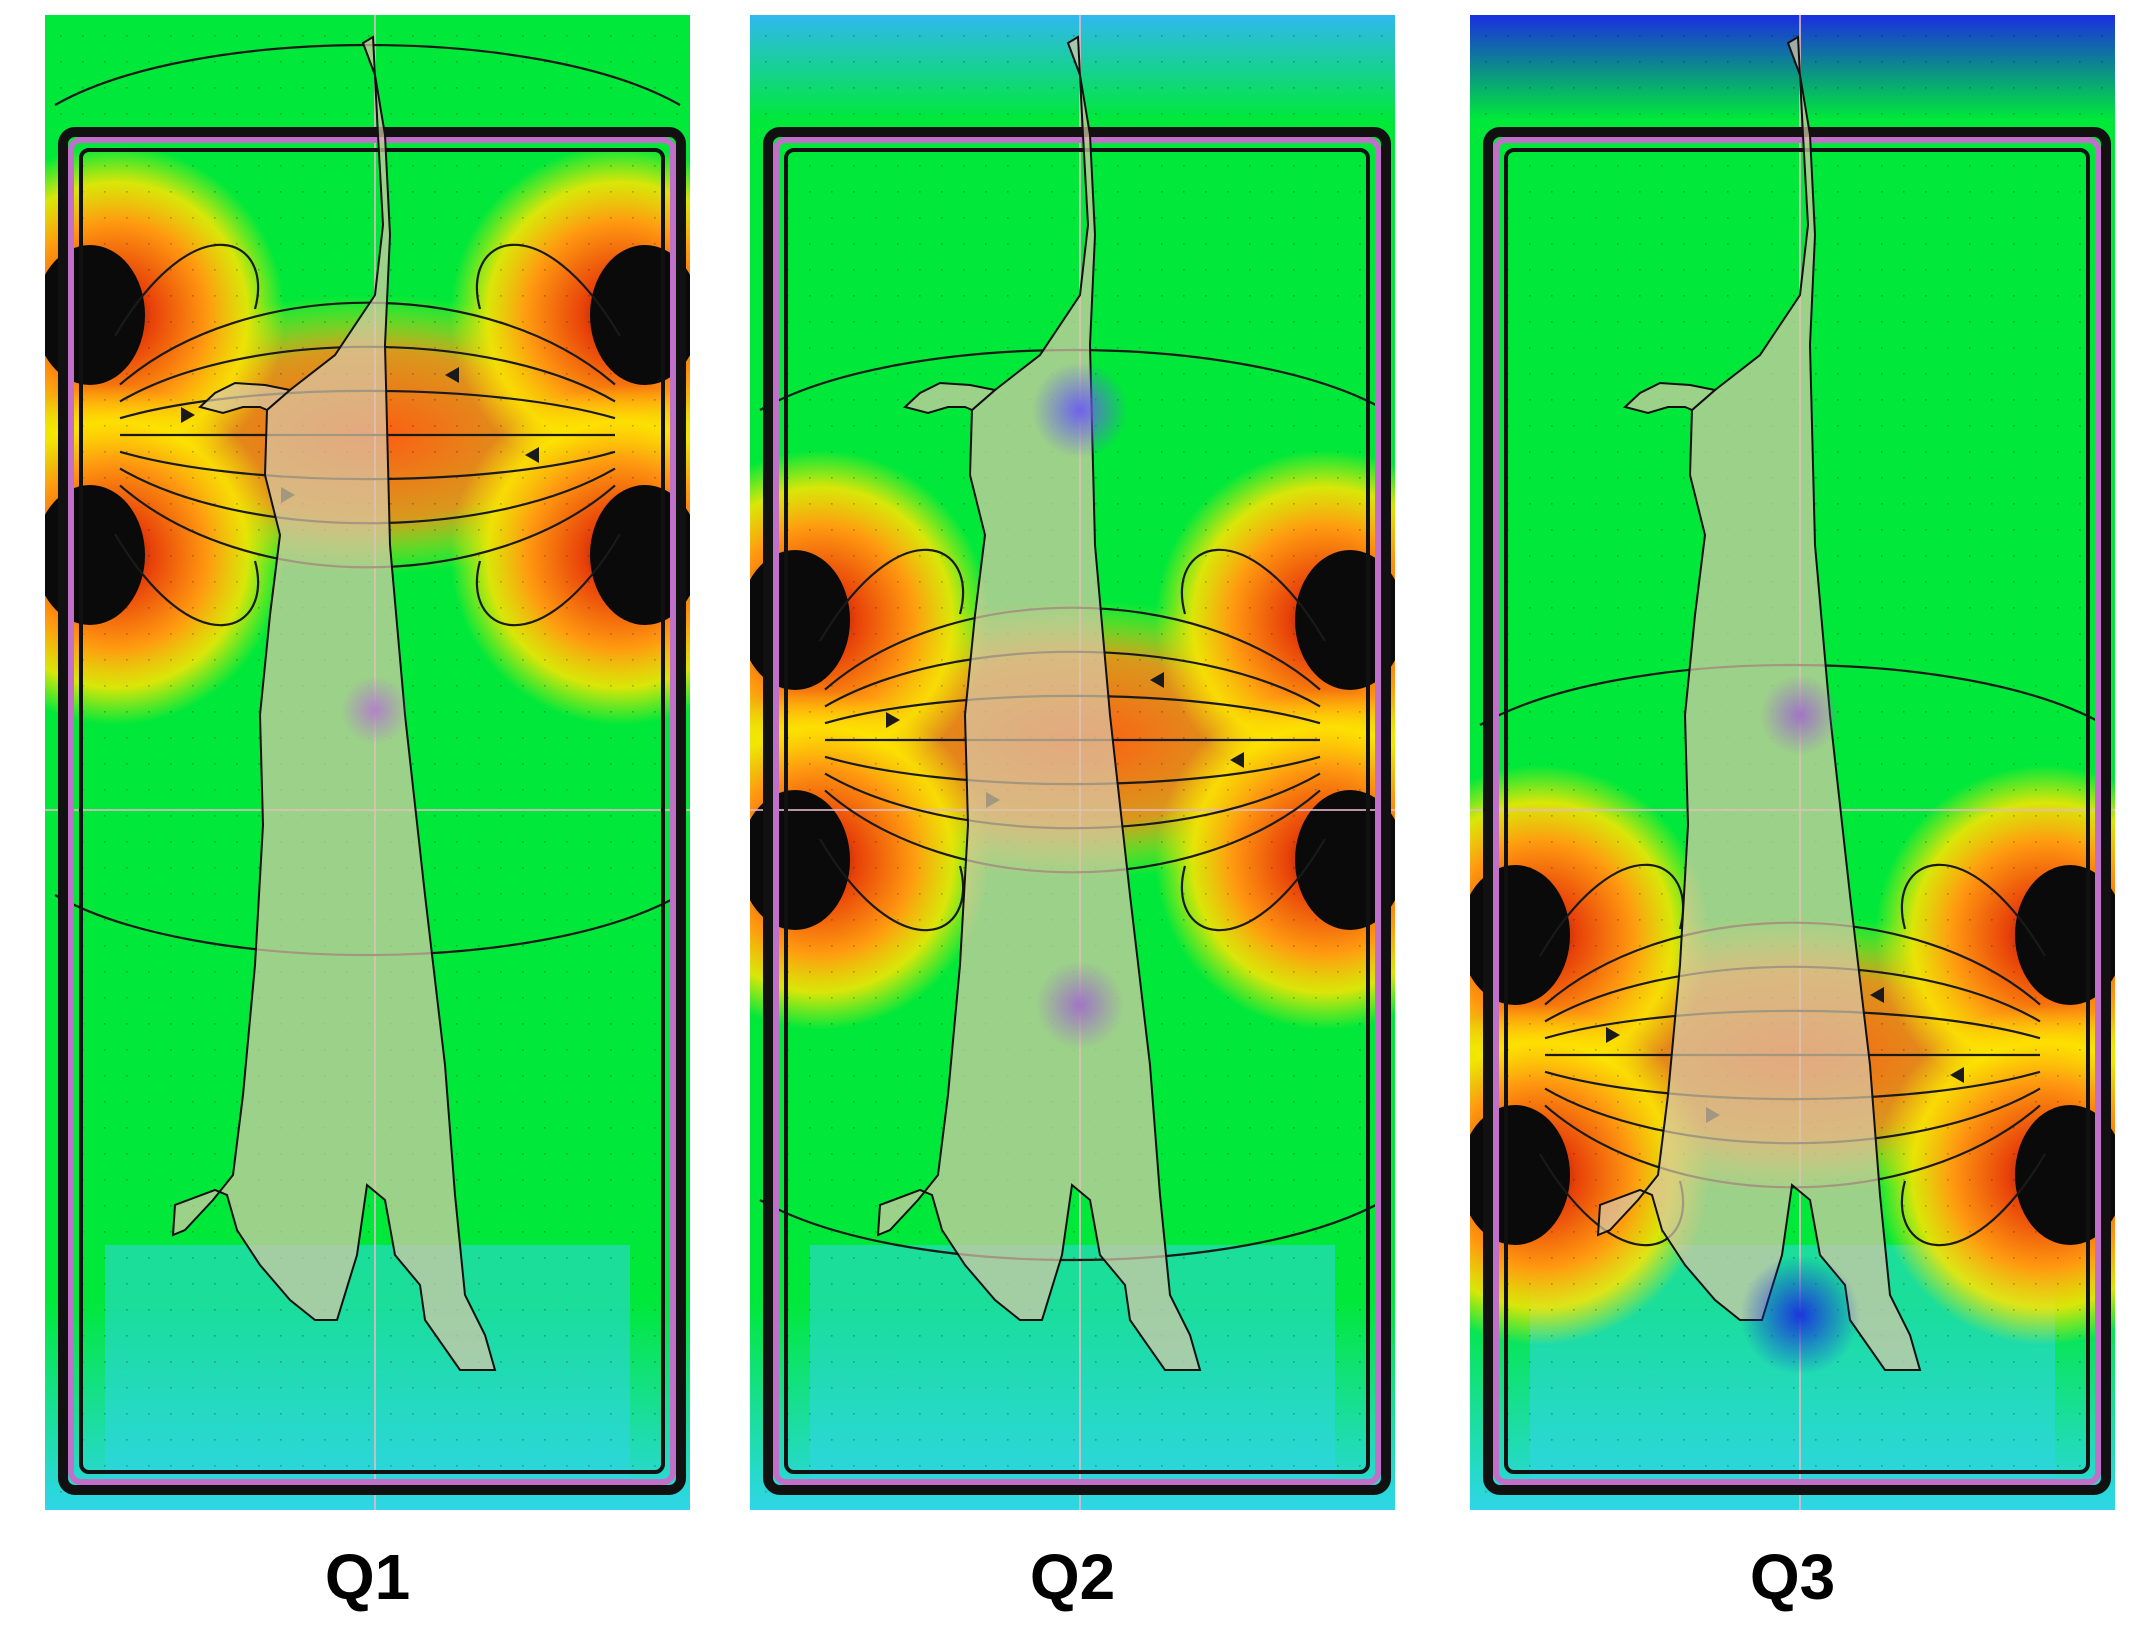  What do you see at coordinates (1072, 1577) in the screenshot?
I see `panel-label-q2: Q2` at bounding box center [1072, 1577].